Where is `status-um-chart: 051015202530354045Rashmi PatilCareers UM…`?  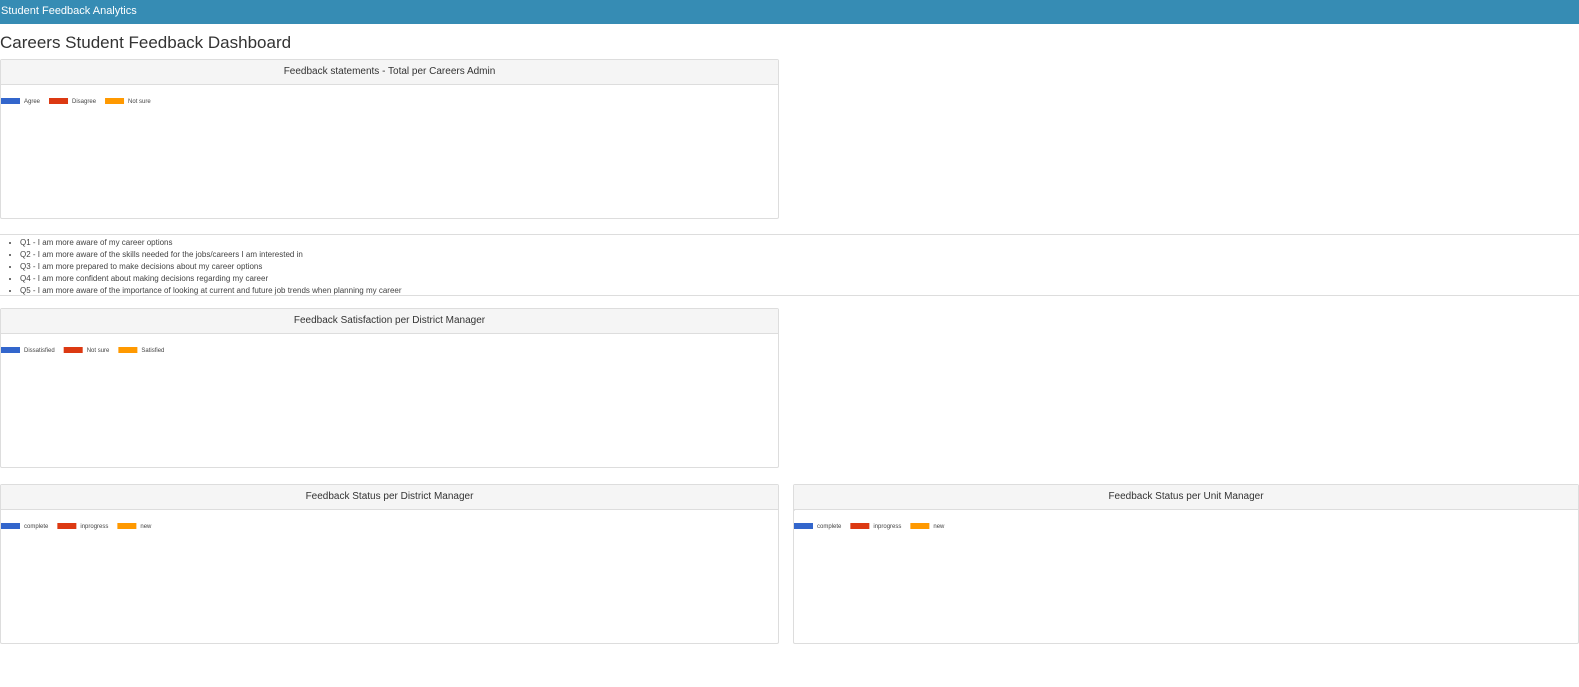 status-um-chart: 051015202530354045Rashmi PatilCareers UM… is located at coordinates (869, 520).